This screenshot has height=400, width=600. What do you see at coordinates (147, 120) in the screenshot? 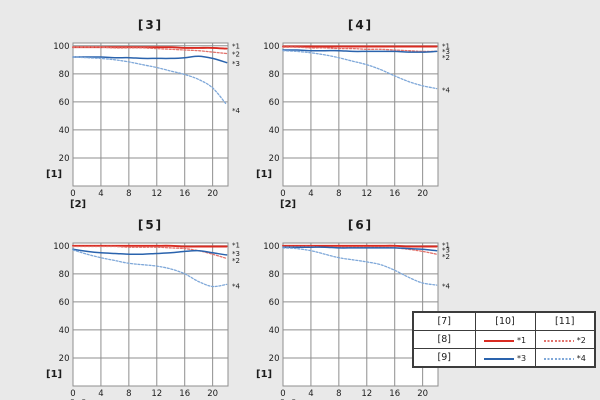
I see `chart-3-plot: 20 40 60 80 100 0 4 8 12 16 20 *1*2*3 *4` at bounding box center [147, 120].